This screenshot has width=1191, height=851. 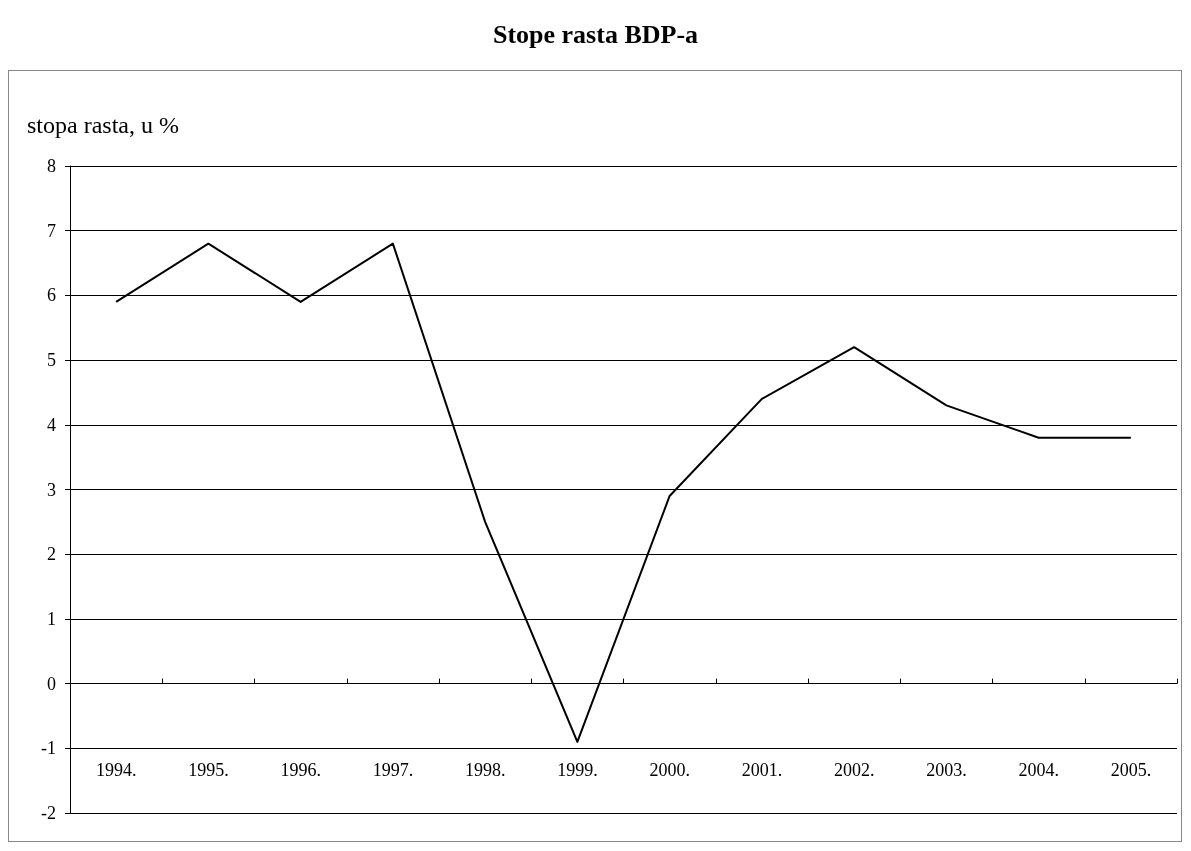 What do you see at coordinates (208, 770) in the screenshot?
I see `x-tick-label: 1995.` at bounding box center [208, 770].